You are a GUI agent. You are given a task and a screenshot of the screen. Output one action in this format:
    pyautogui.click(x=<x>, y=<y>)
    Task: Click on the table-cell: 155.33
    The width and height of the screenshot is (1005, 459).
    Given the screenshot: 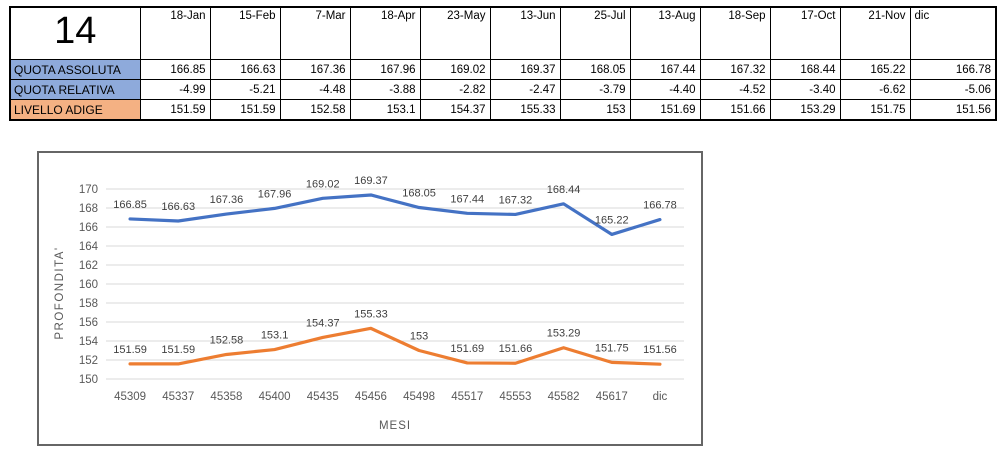 What is the action you would take?
    pyautogui.click(x=525, y=110)
    